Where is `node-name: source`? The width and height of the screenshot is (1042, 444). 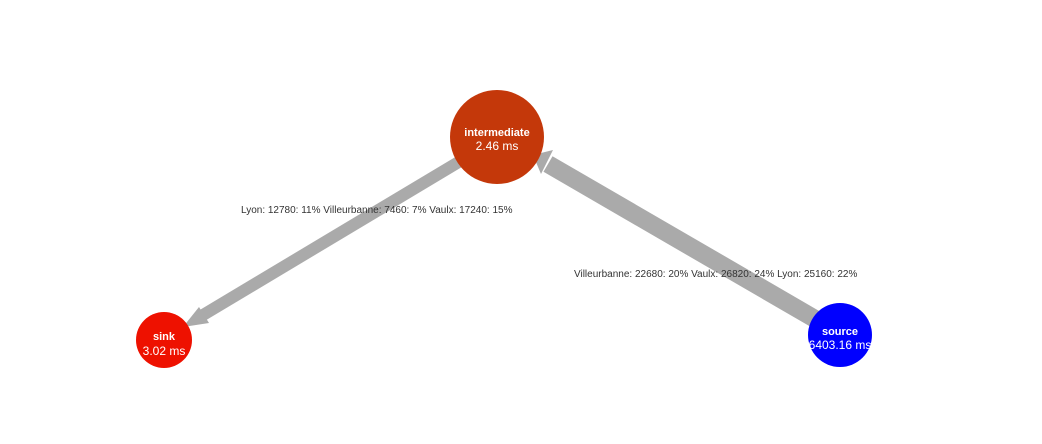 node-name: source is located at coordinates (840, 332).